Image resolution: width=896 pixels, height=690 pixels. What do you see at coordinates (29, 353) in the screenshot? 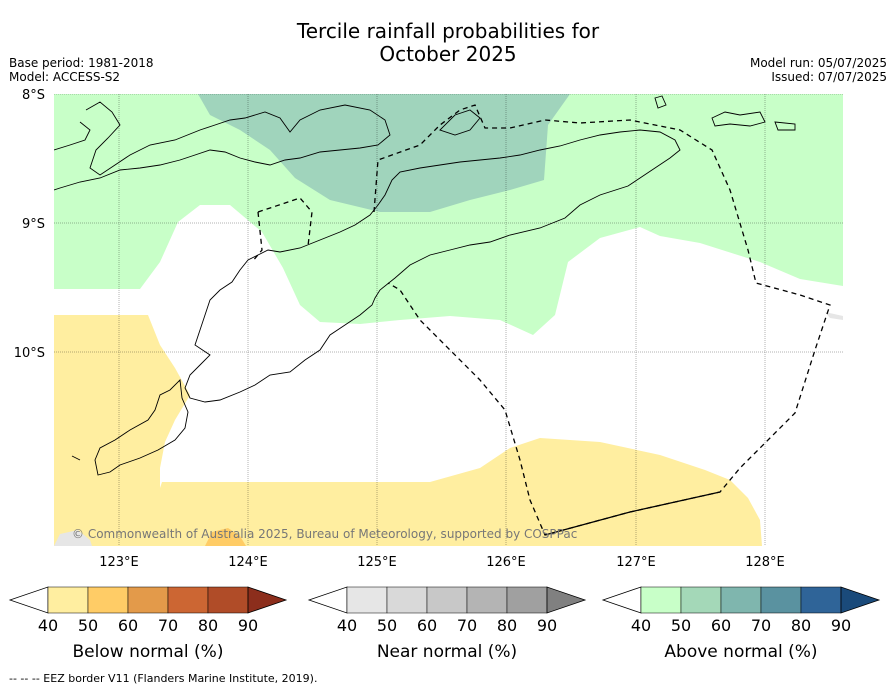
I see `lat-label-10s: 10°S` at bounding box center [29, 353].